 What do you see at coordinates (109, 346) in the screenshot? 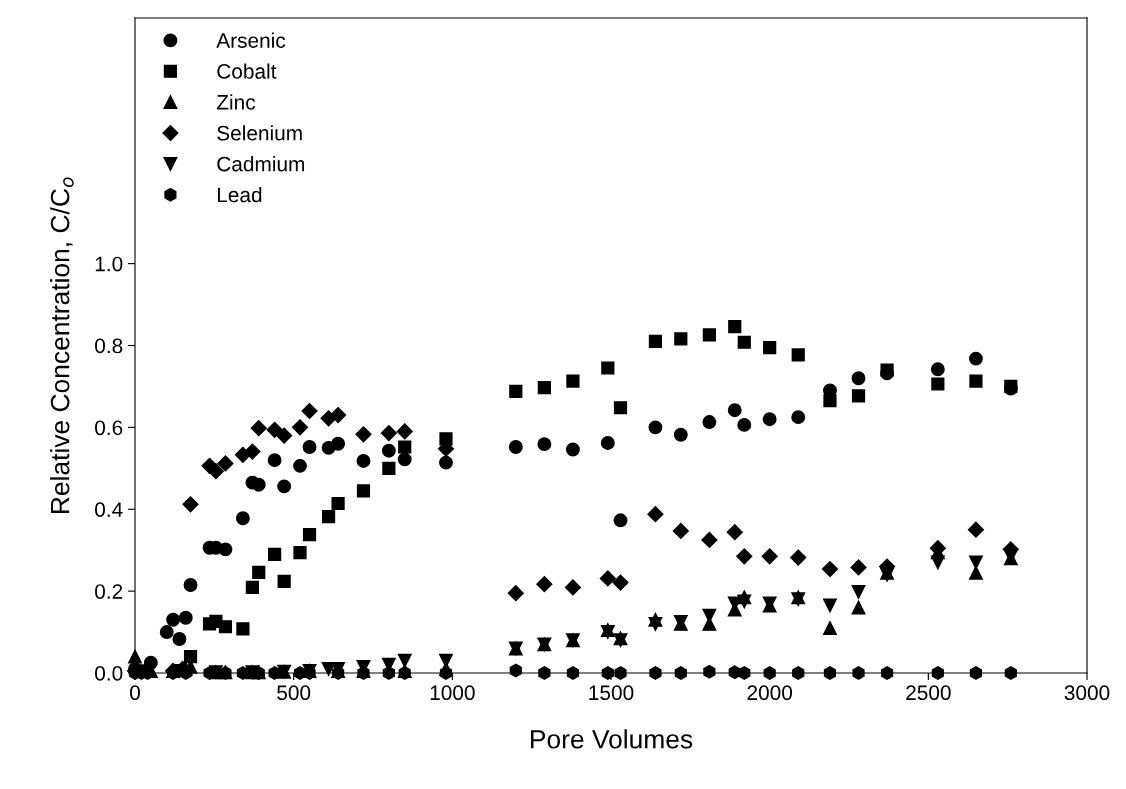
I see `y-tick-label: 0.8` at bounding box center [109, 346].